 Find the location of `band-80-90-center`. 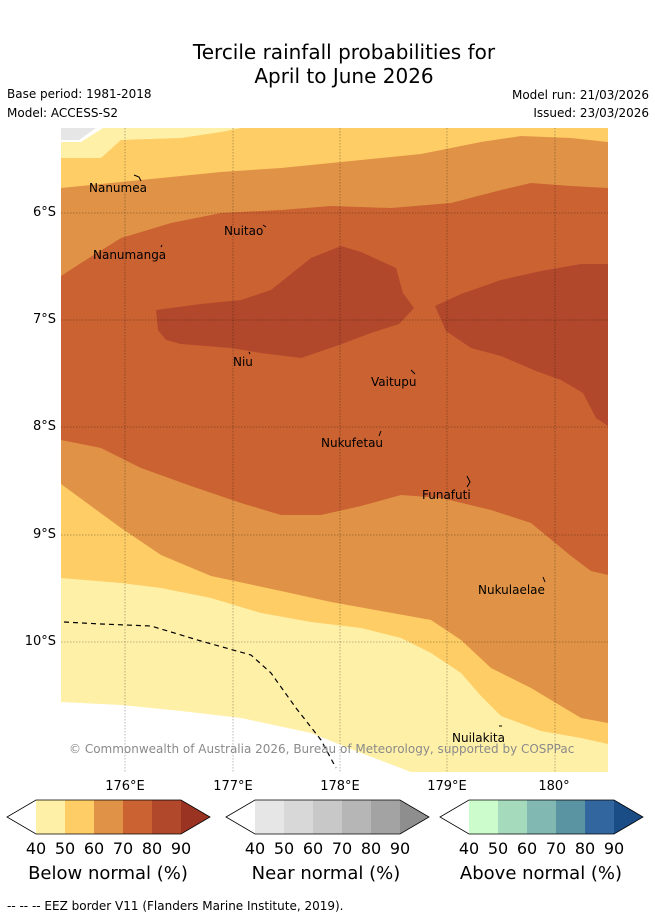

band-80-90-center is located at coordinates (285, 302).